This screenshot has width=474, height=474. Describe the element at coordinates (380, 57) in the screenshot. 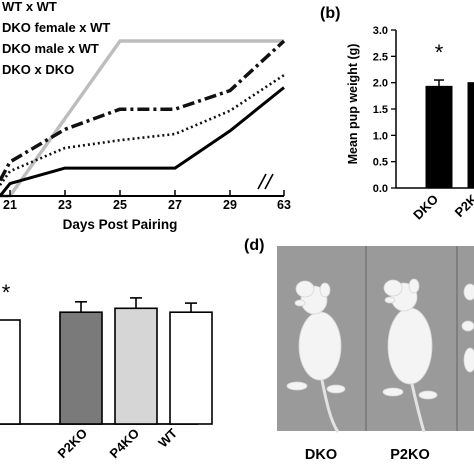

I see `panel-b-y-tick-label: 2.5` at that location.